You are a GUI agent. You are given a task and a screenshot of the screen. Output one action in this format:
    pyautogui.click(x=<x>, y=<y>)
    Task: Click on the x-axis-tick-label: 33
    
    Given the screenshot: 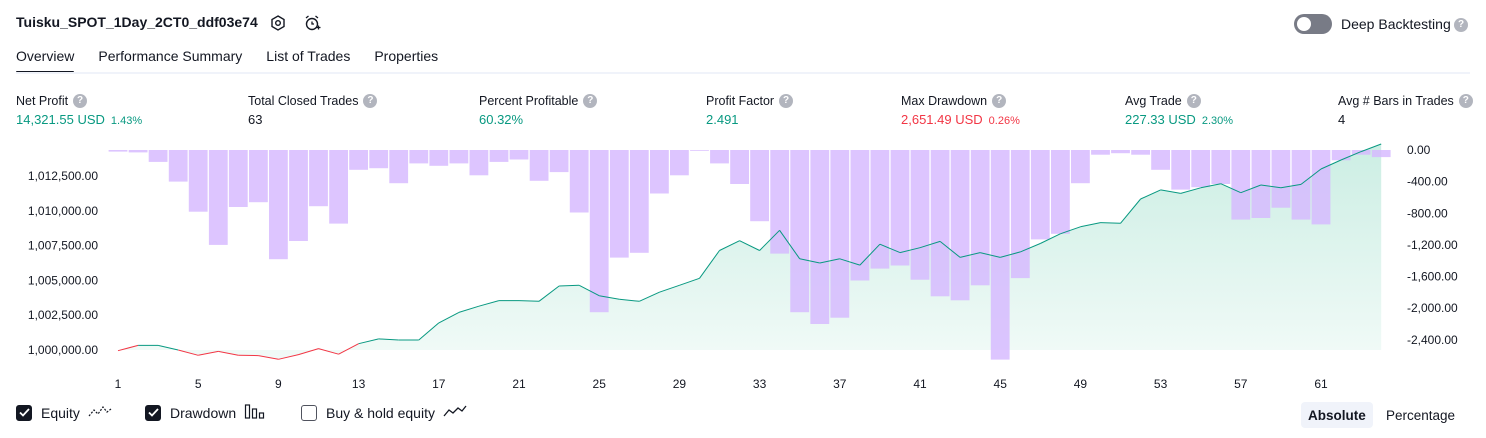 What is the action you would take?
    pyautogui.click(x=760, y=384)
    